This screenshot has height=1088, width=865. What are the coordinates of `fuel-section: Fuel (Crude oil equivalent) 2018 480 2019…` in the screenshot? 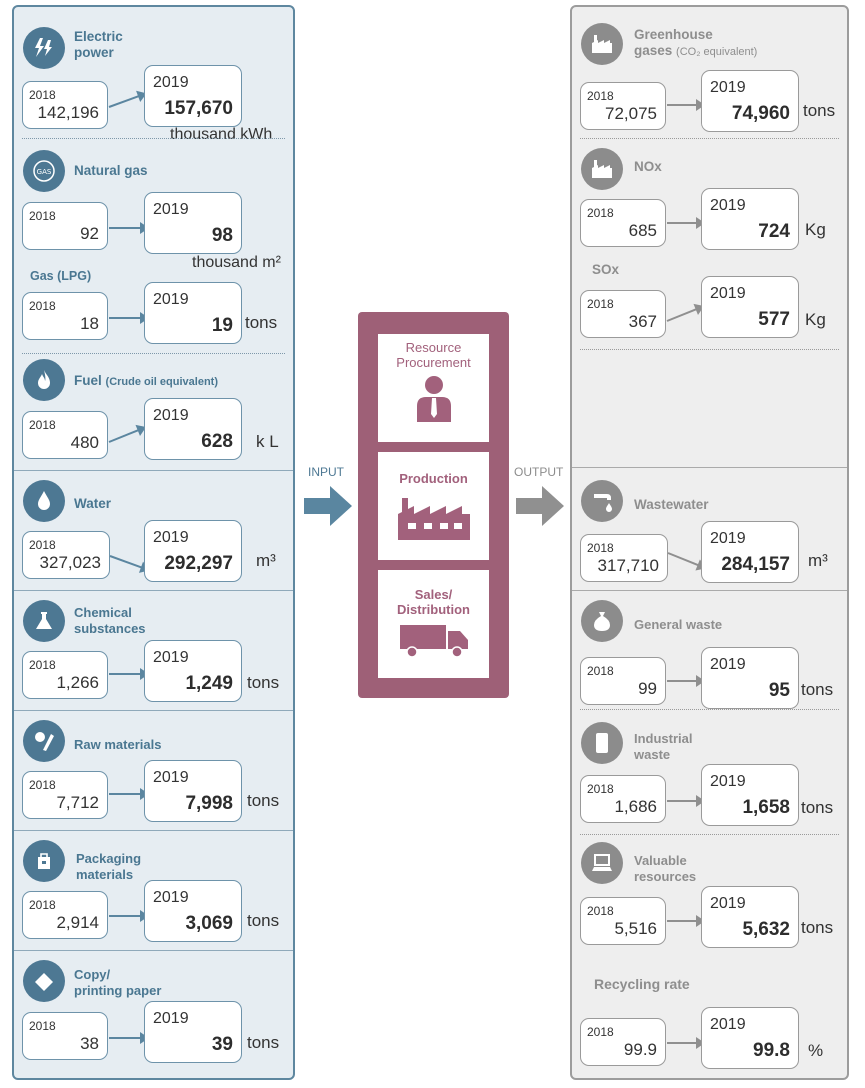 It's located at (153, 415).